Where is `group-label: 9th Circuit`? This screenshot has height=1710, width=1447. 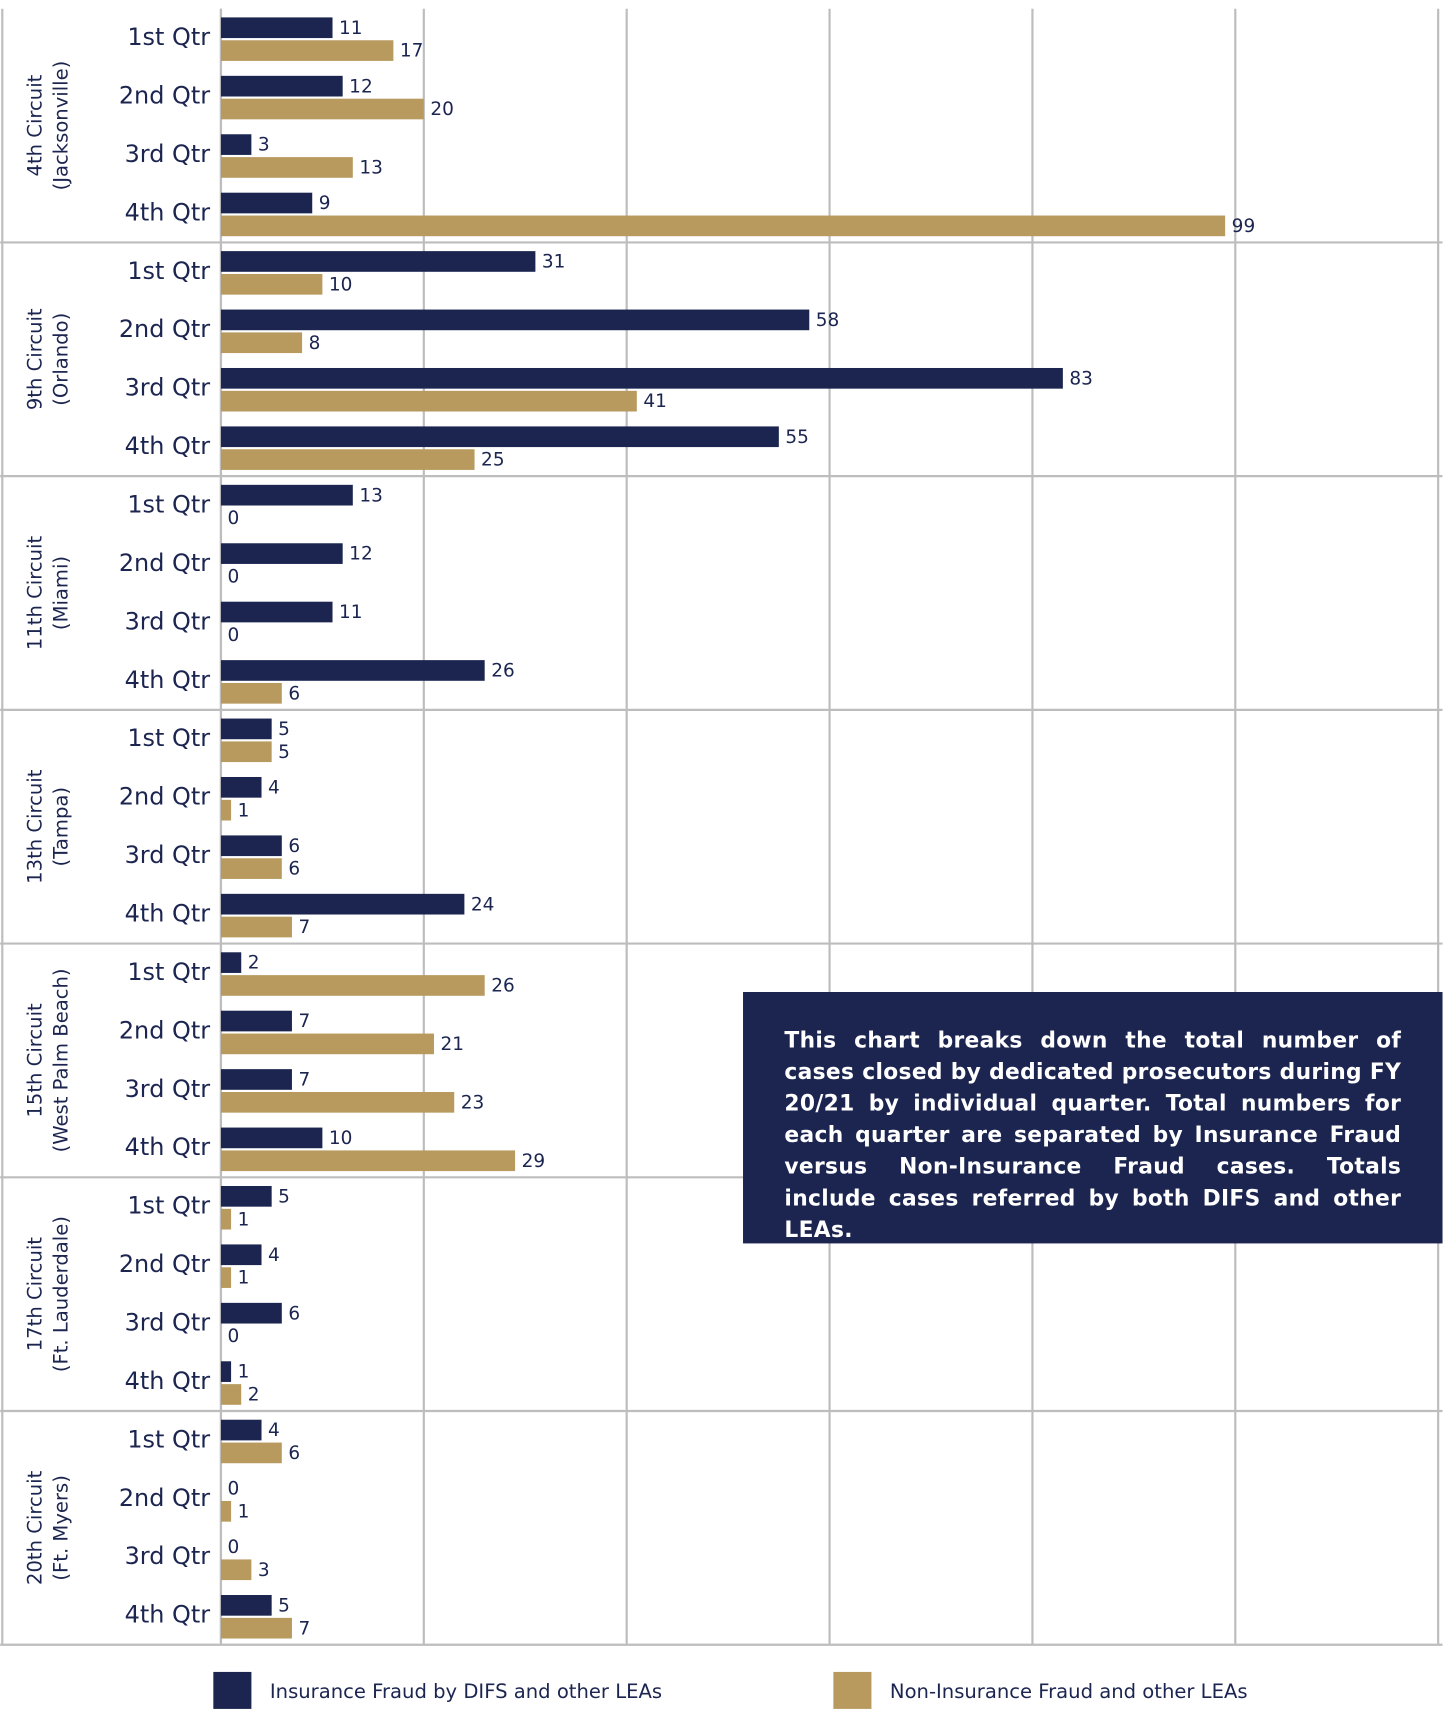 group-label: 9th Circuit is located at coordinates (35, 359).